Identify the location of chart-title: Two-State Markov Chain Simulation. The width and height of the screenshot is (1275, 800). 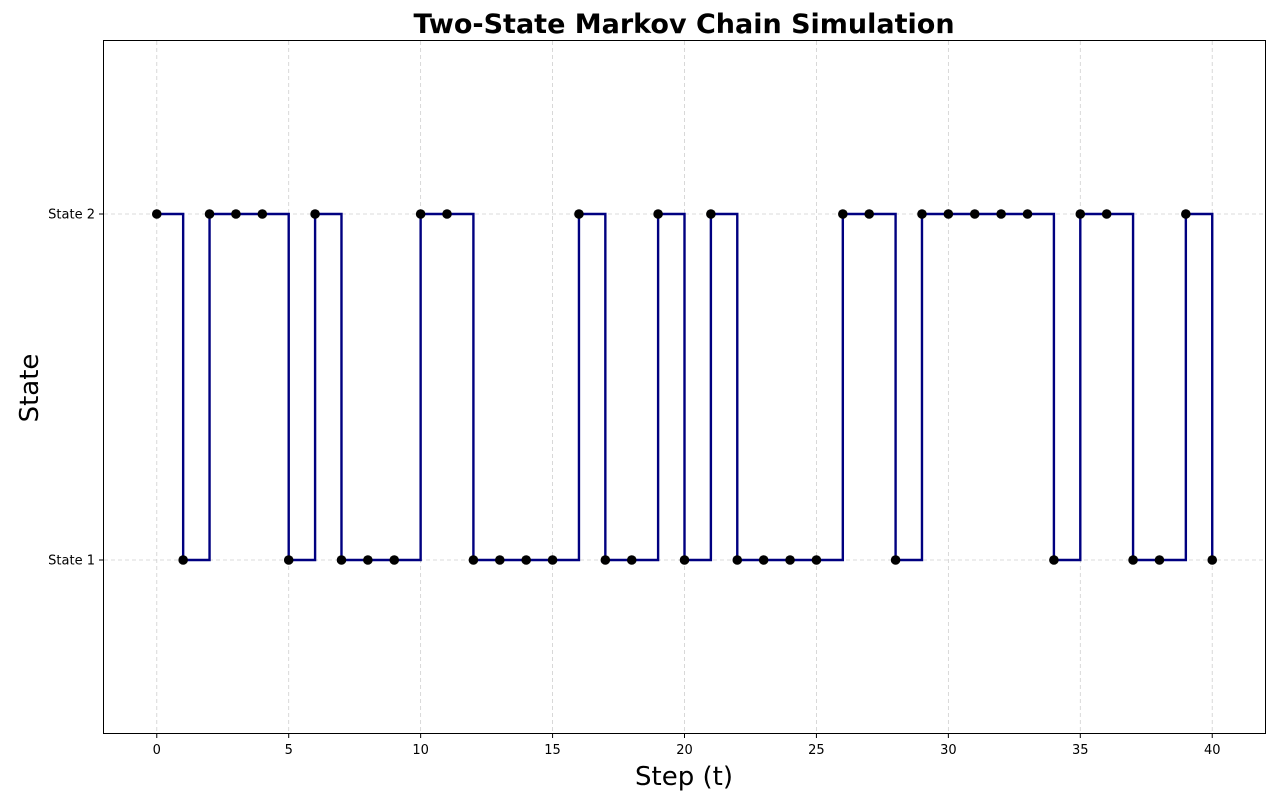
(683, 24).